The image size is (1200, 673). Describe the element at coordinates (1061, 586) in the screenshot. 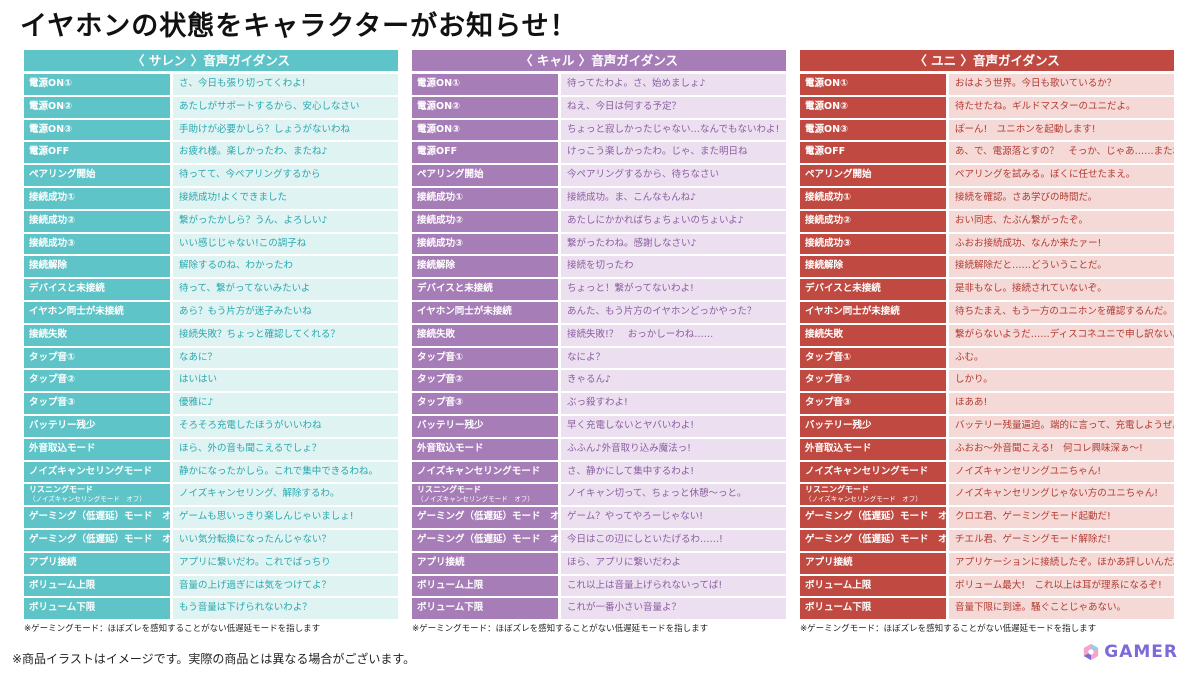

I see `voice-line: ボリューム最大! これ以上は耳が理系になるぞ!` at that location.